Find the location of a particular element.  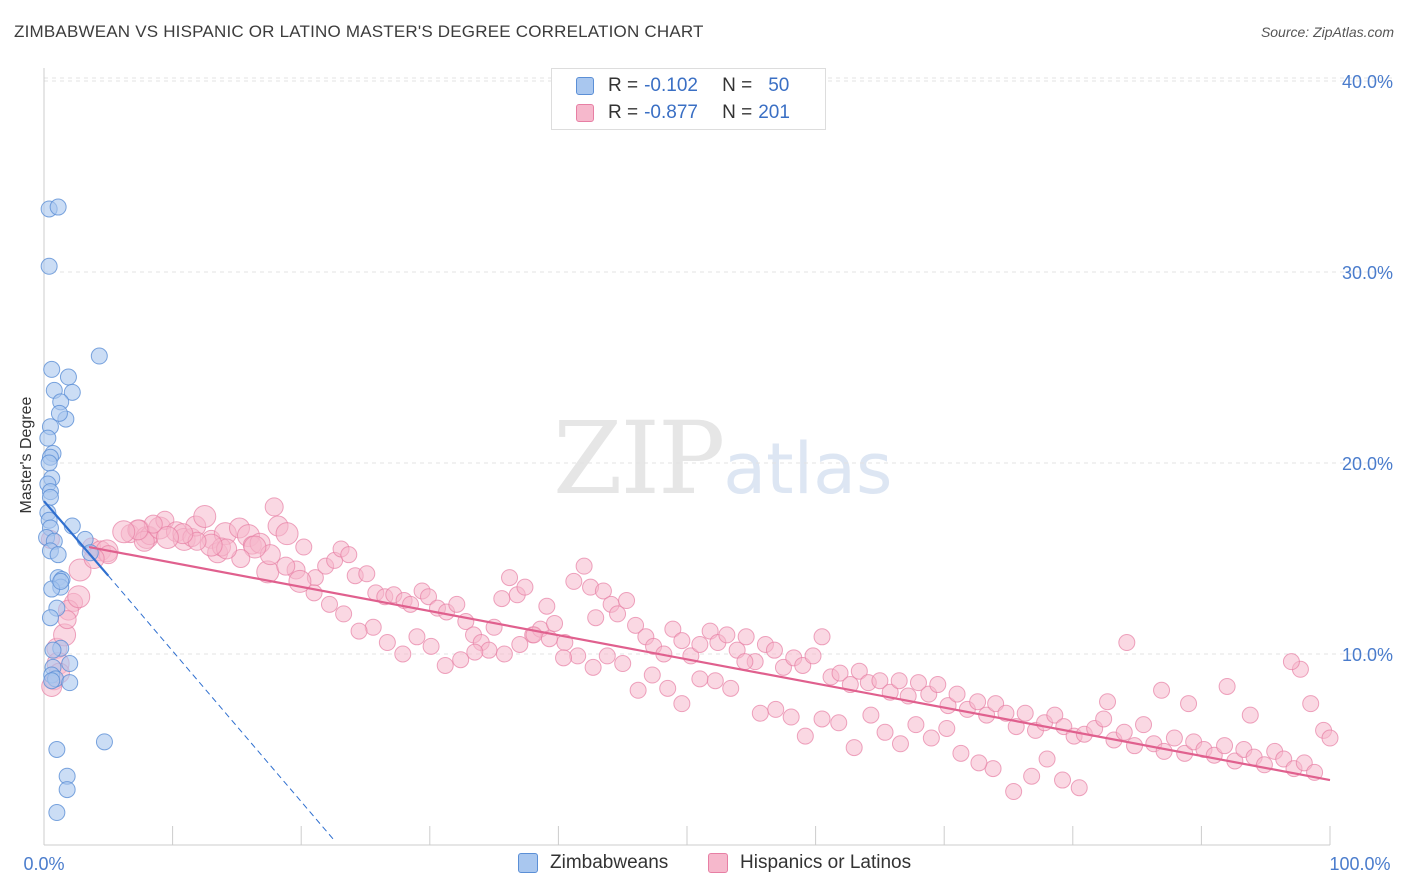

y-axis-title: Master's Degree is located at coordinates (26, 455).